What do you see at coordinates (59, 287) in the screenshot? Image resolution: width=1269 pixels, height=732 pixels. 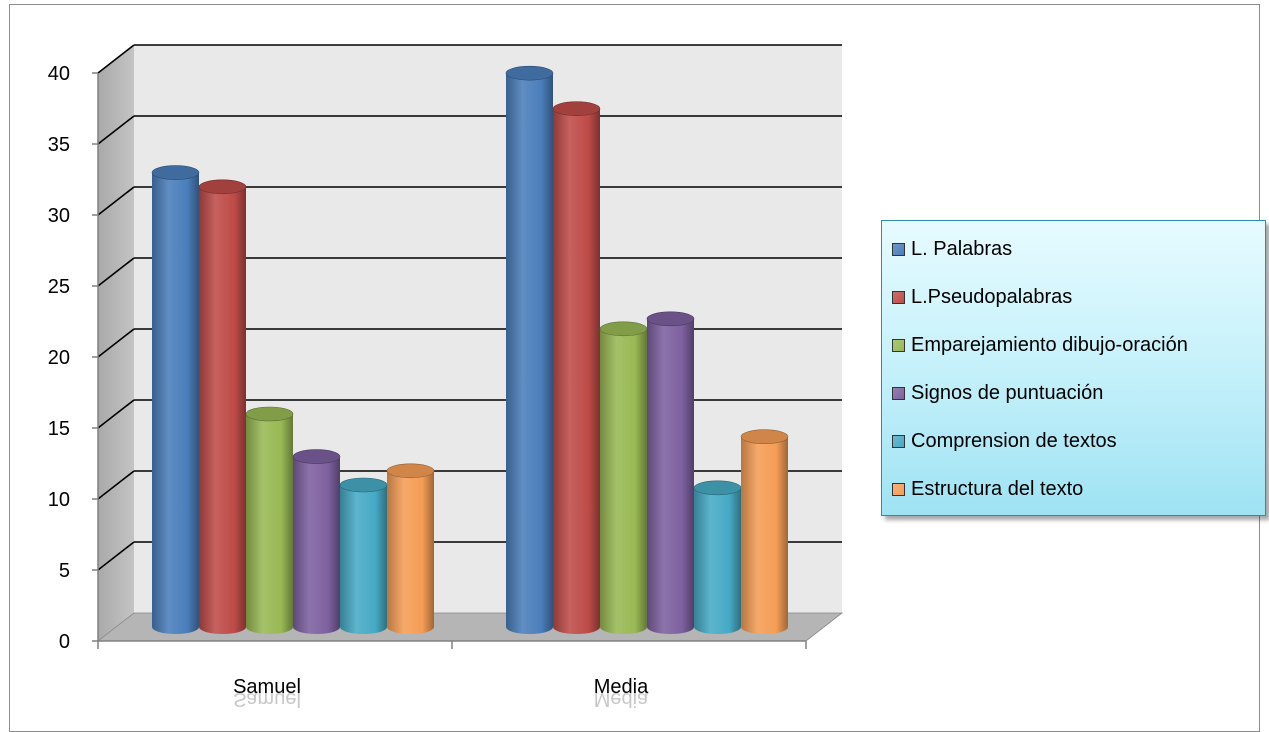 I see `y-tick-label: 25` at bounding box center [59, 287].